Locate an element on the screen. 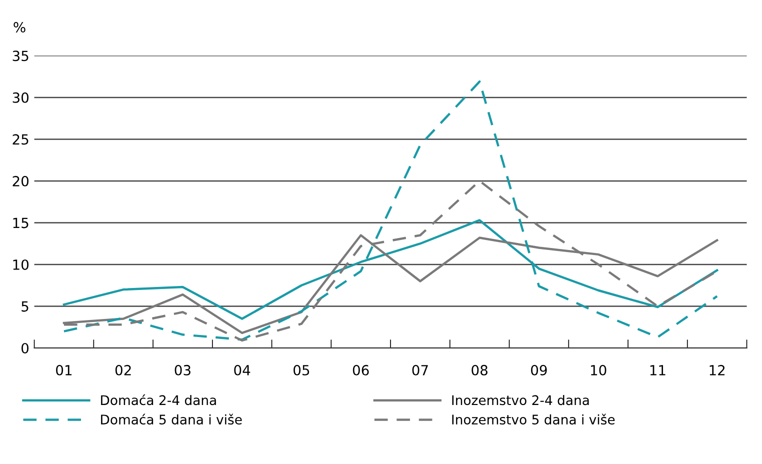  y-tick-label: 0 is located at coordinates (25, 348).